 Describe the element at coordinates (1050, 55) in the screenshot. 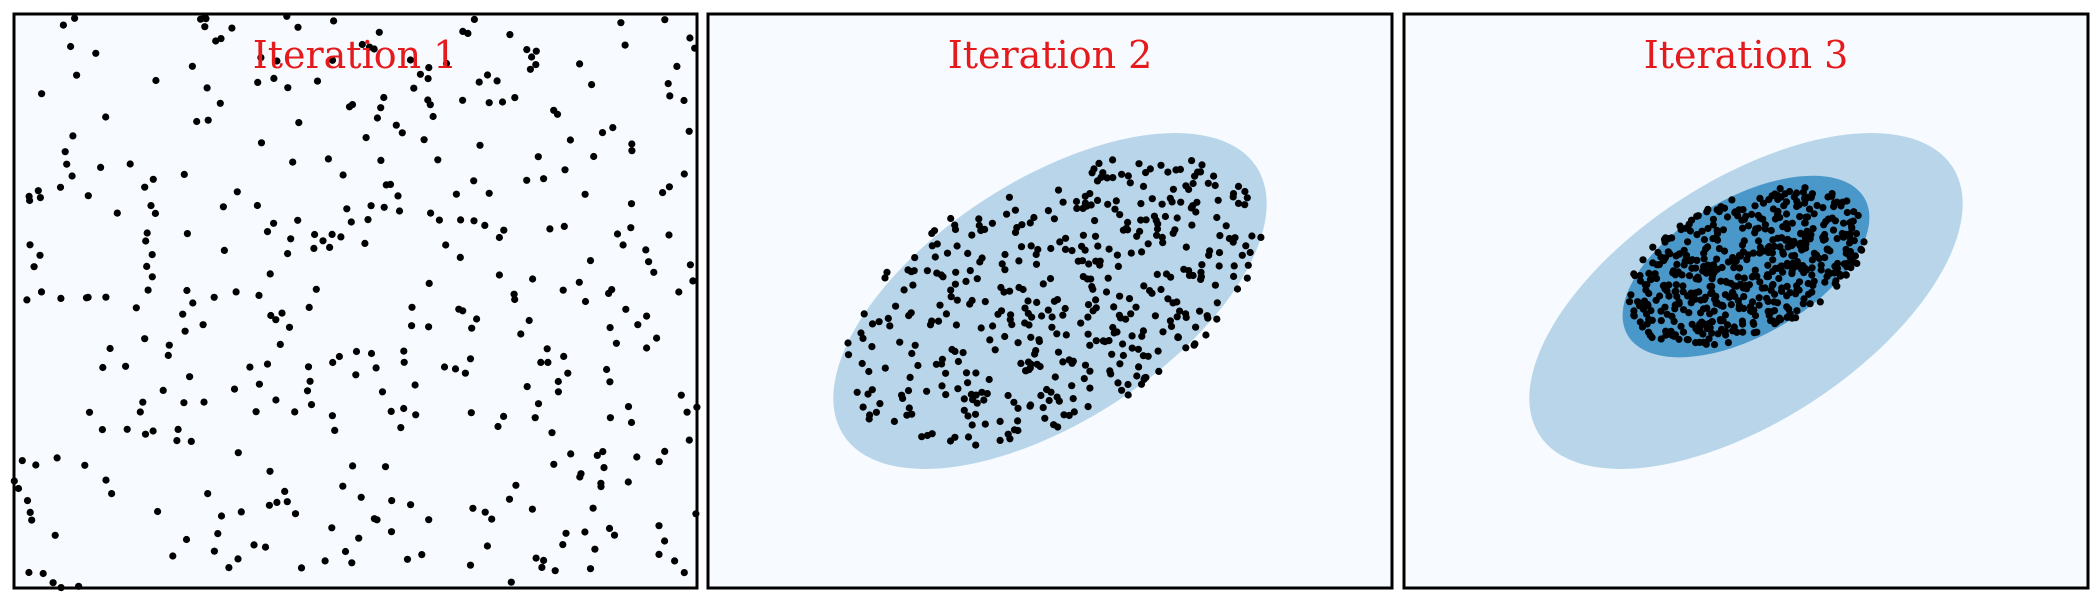

I see `panel-2-title: Iteration 2` at that location.